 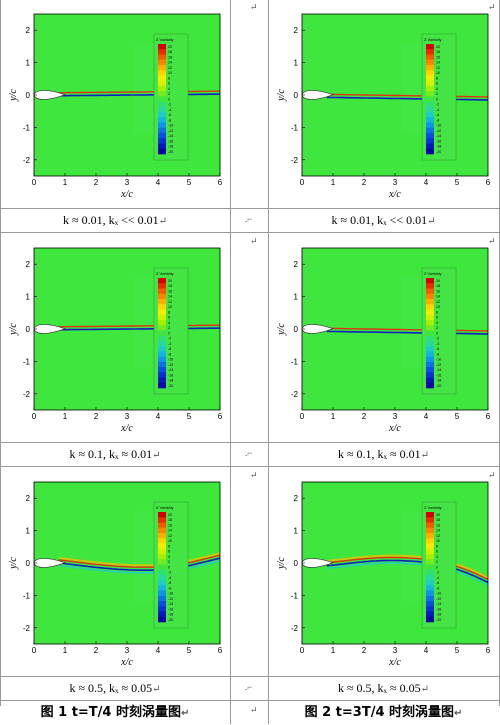 What do you see at coordinates (318, 563) in the screenshot?
I see `airfoil-shape` at bounding box center [318, 563].